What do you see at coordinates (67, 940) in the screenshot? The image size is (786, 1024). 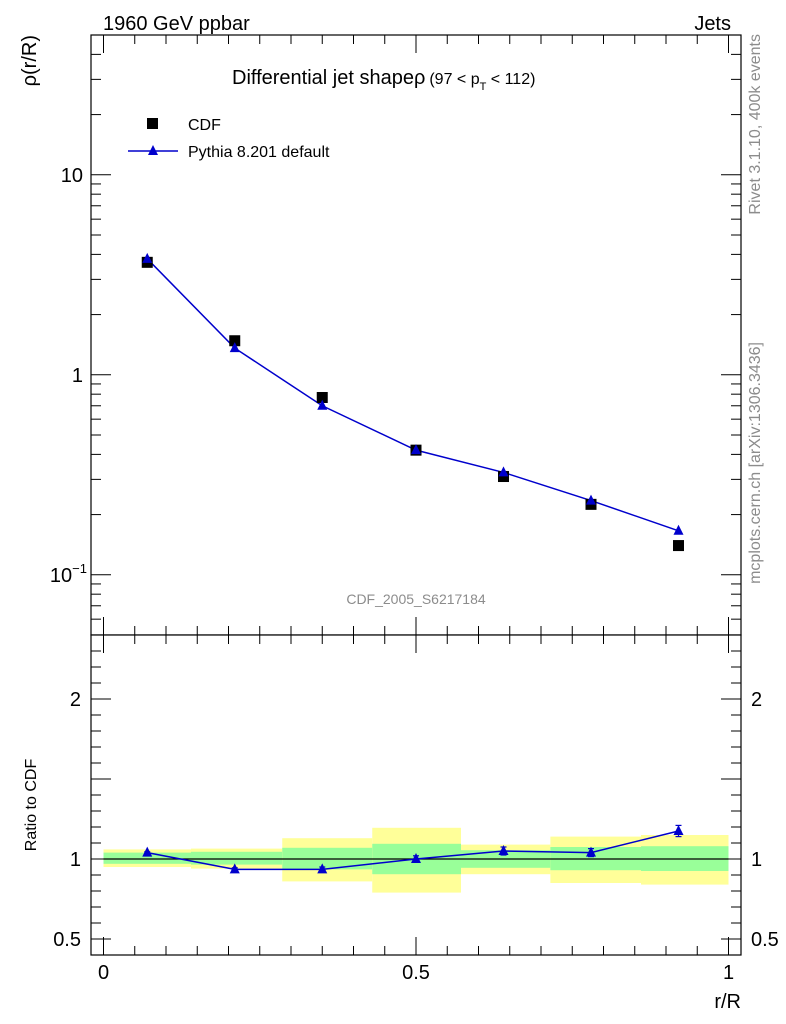 I see `ratio-ytick-label: 0.5` at bounding box center [67, 940].